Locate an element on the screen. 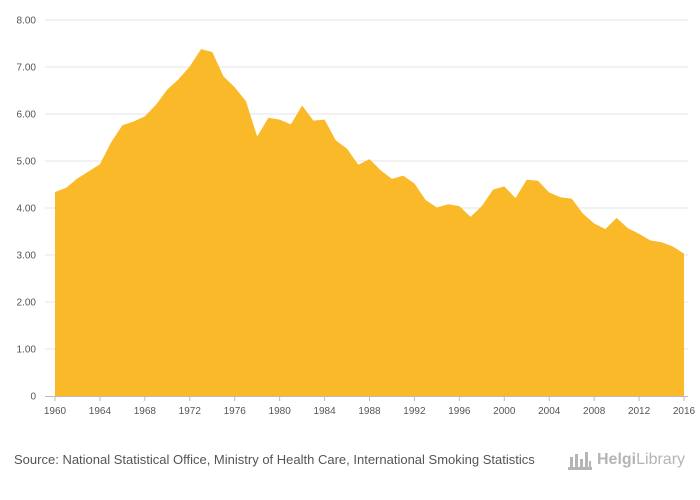  x-tick-label: 1972 is located at coordinates (190, 411).